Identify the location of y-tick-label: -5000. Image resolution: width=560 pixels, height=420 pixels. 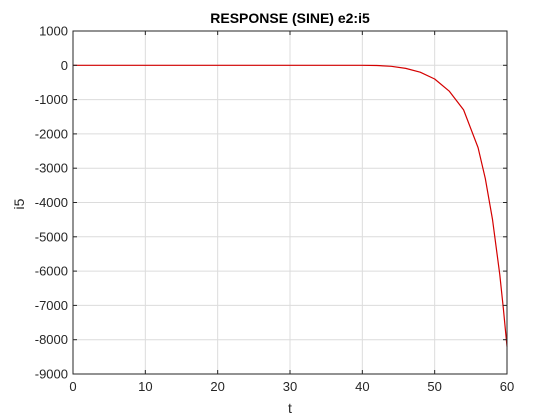
(51, 236).